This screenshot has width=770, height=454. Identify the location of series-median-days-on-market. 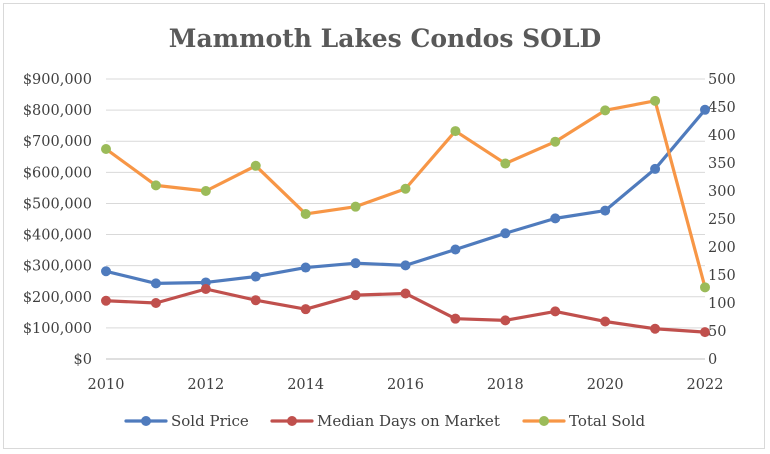
(405, 311).